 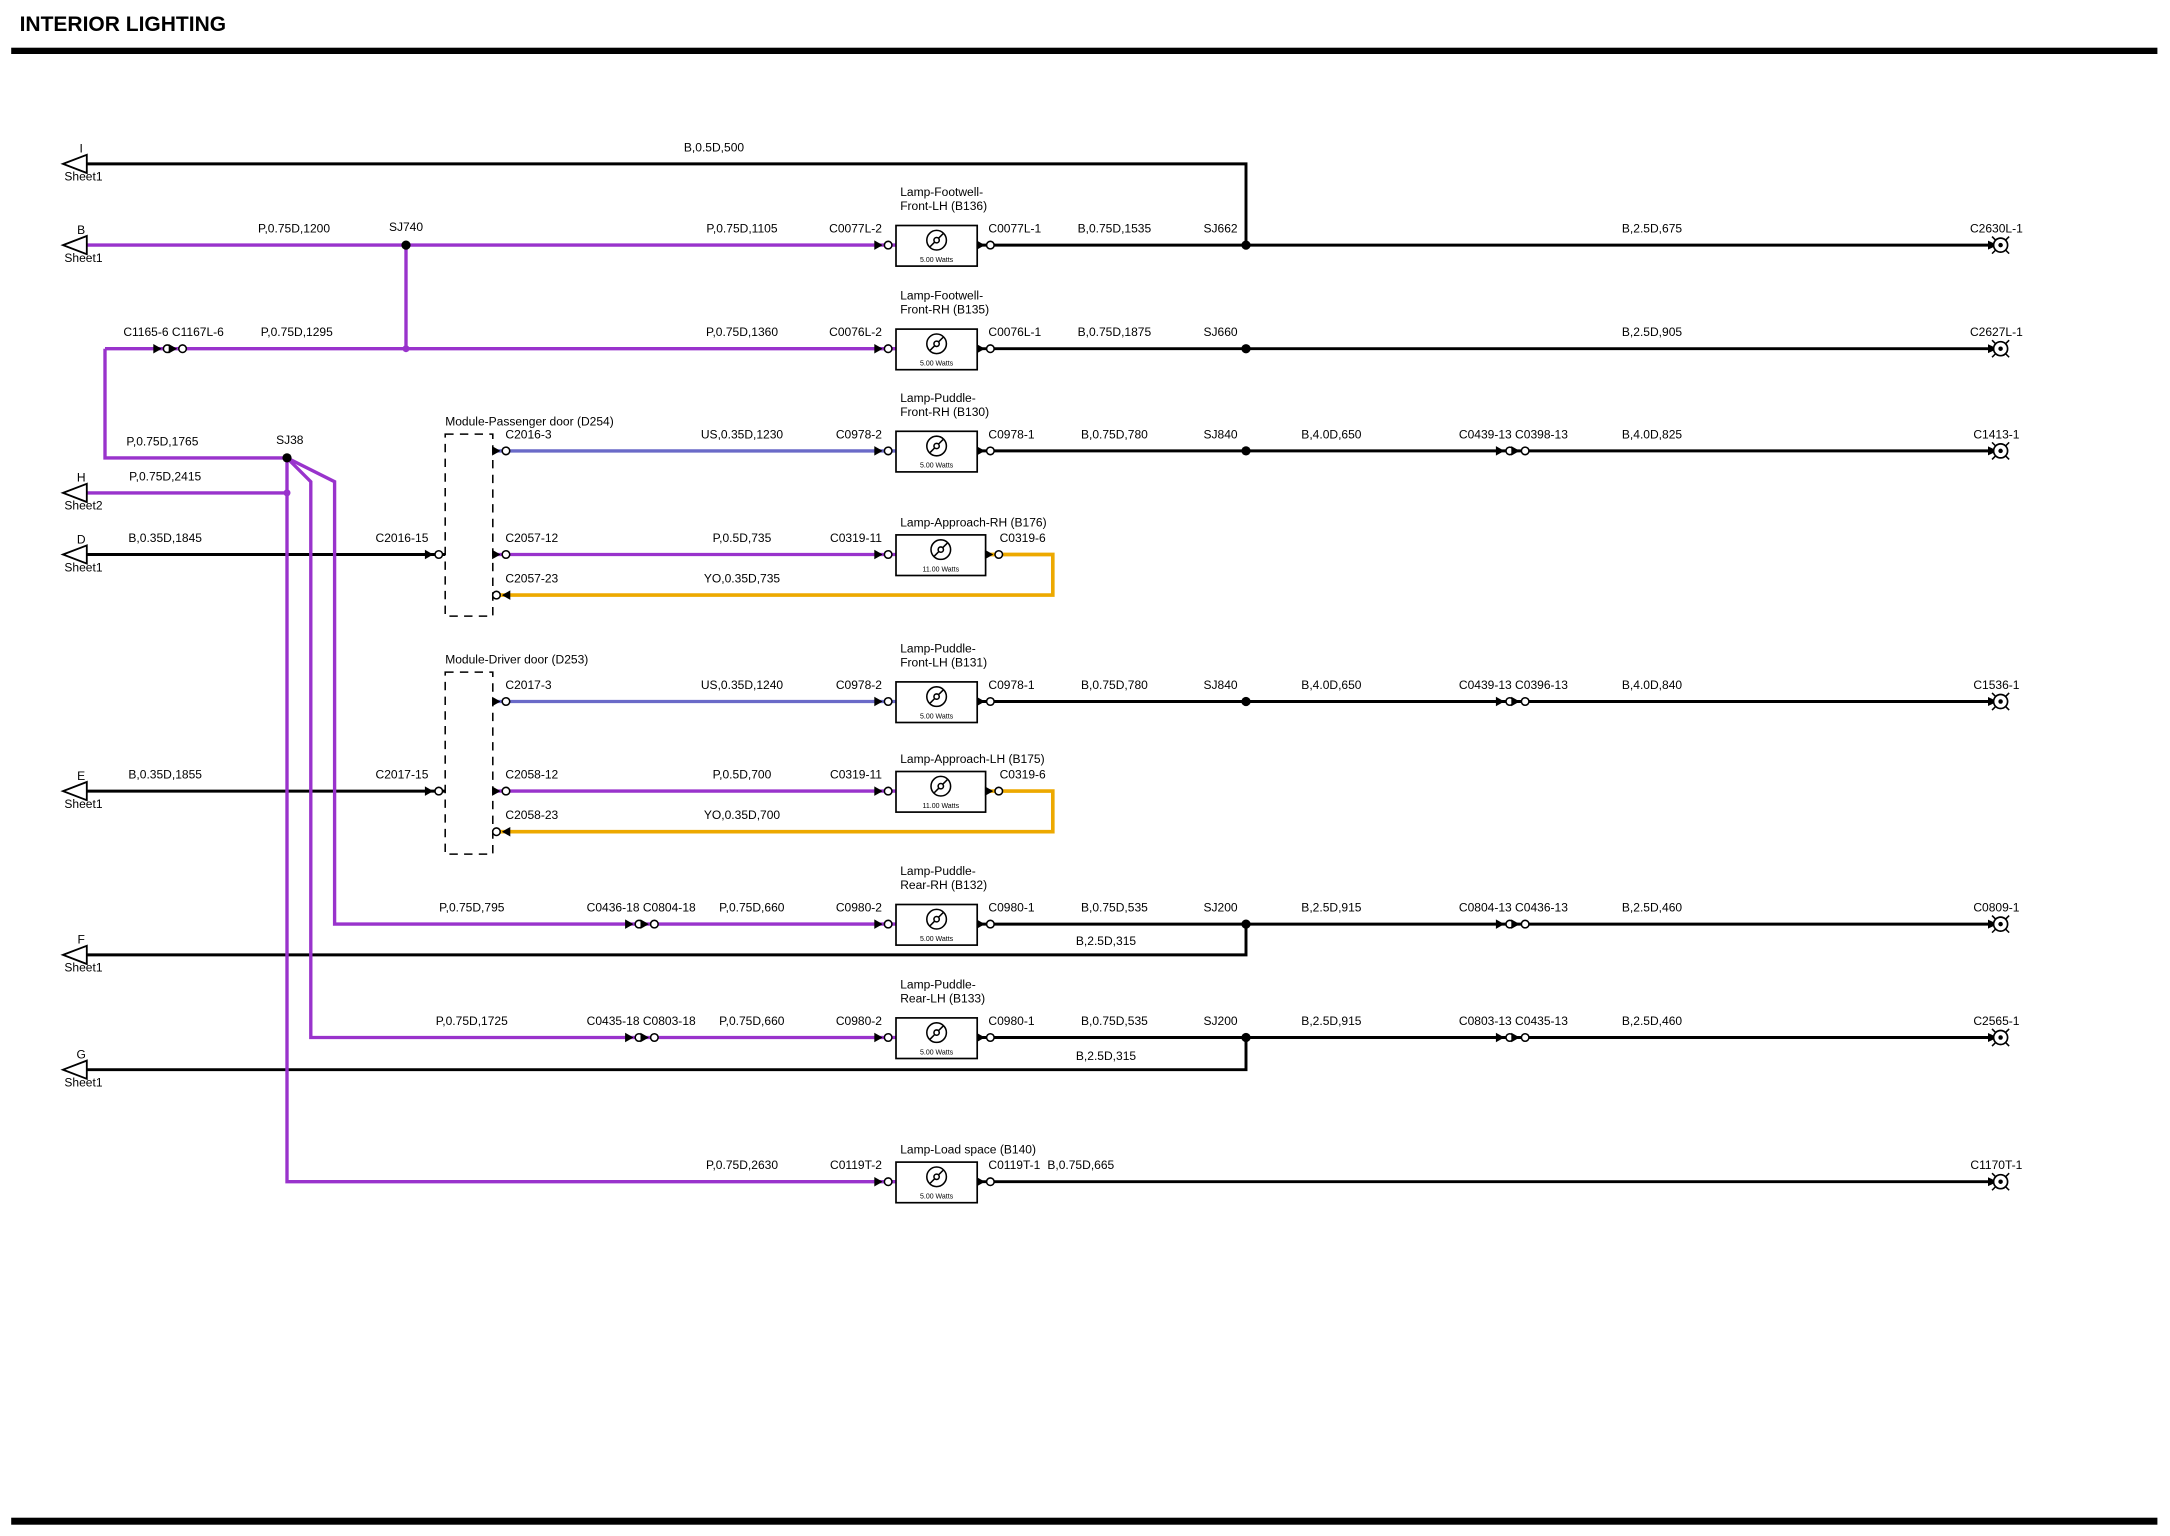 What do you see at coordinates (531, 538) in the screenshot?
I see `connector-label: C2057-12` at bounding box center [531, 538].